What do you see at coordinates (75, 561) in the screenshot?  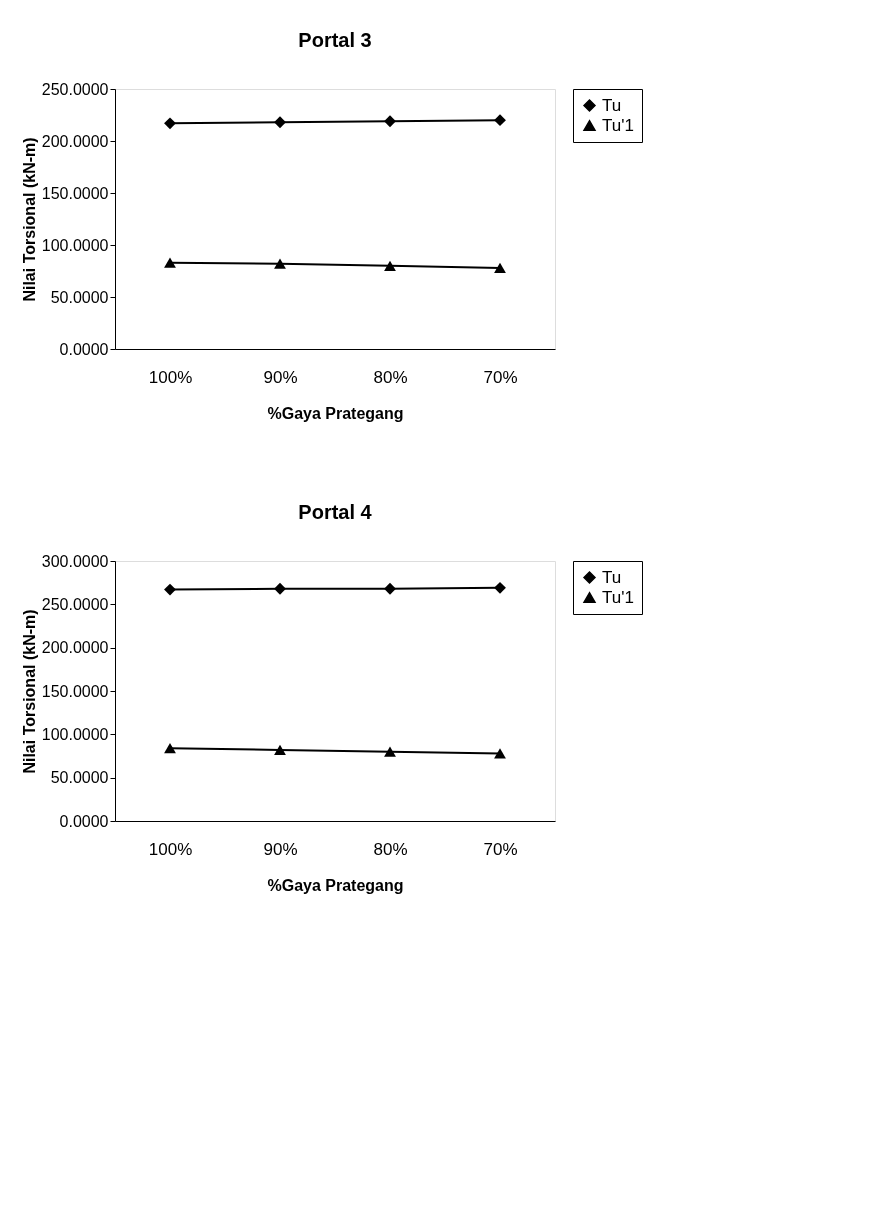 I see `y-tick-label: 300.0000` at bounding box center [75, 561].